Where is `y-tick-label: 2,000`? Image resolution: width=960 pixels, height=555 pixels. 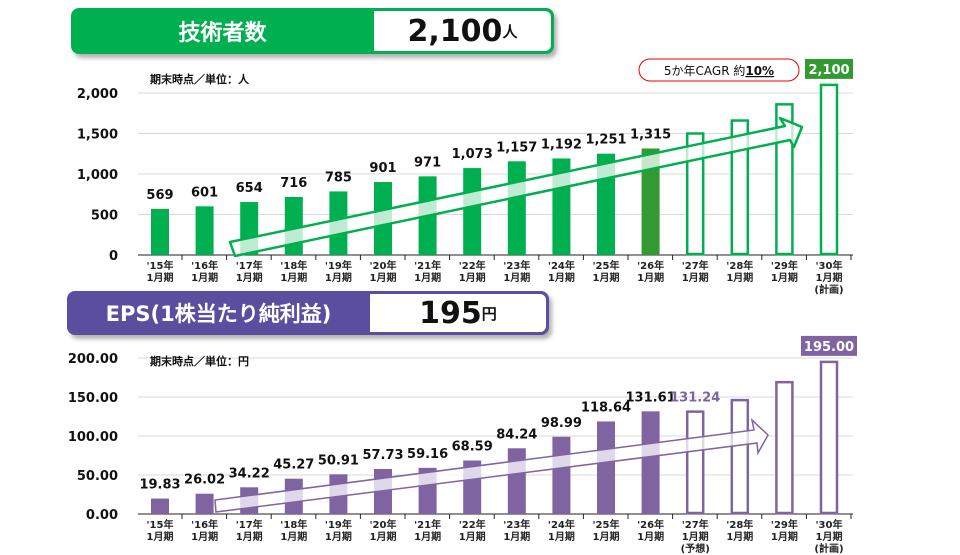
y-tick-label: 2,000 is located at coordinates (97, 94).